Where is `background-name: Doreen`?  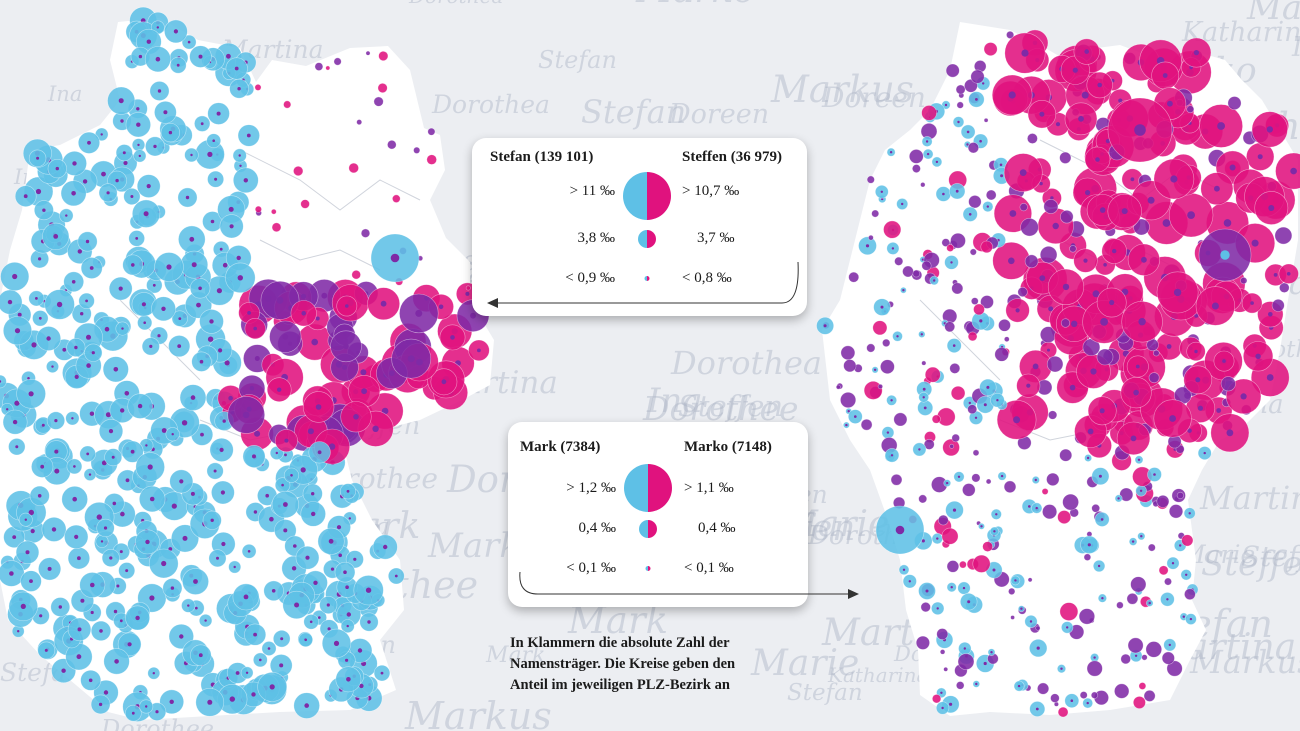 background-name: Doreen is located at coordinates (873, 97).